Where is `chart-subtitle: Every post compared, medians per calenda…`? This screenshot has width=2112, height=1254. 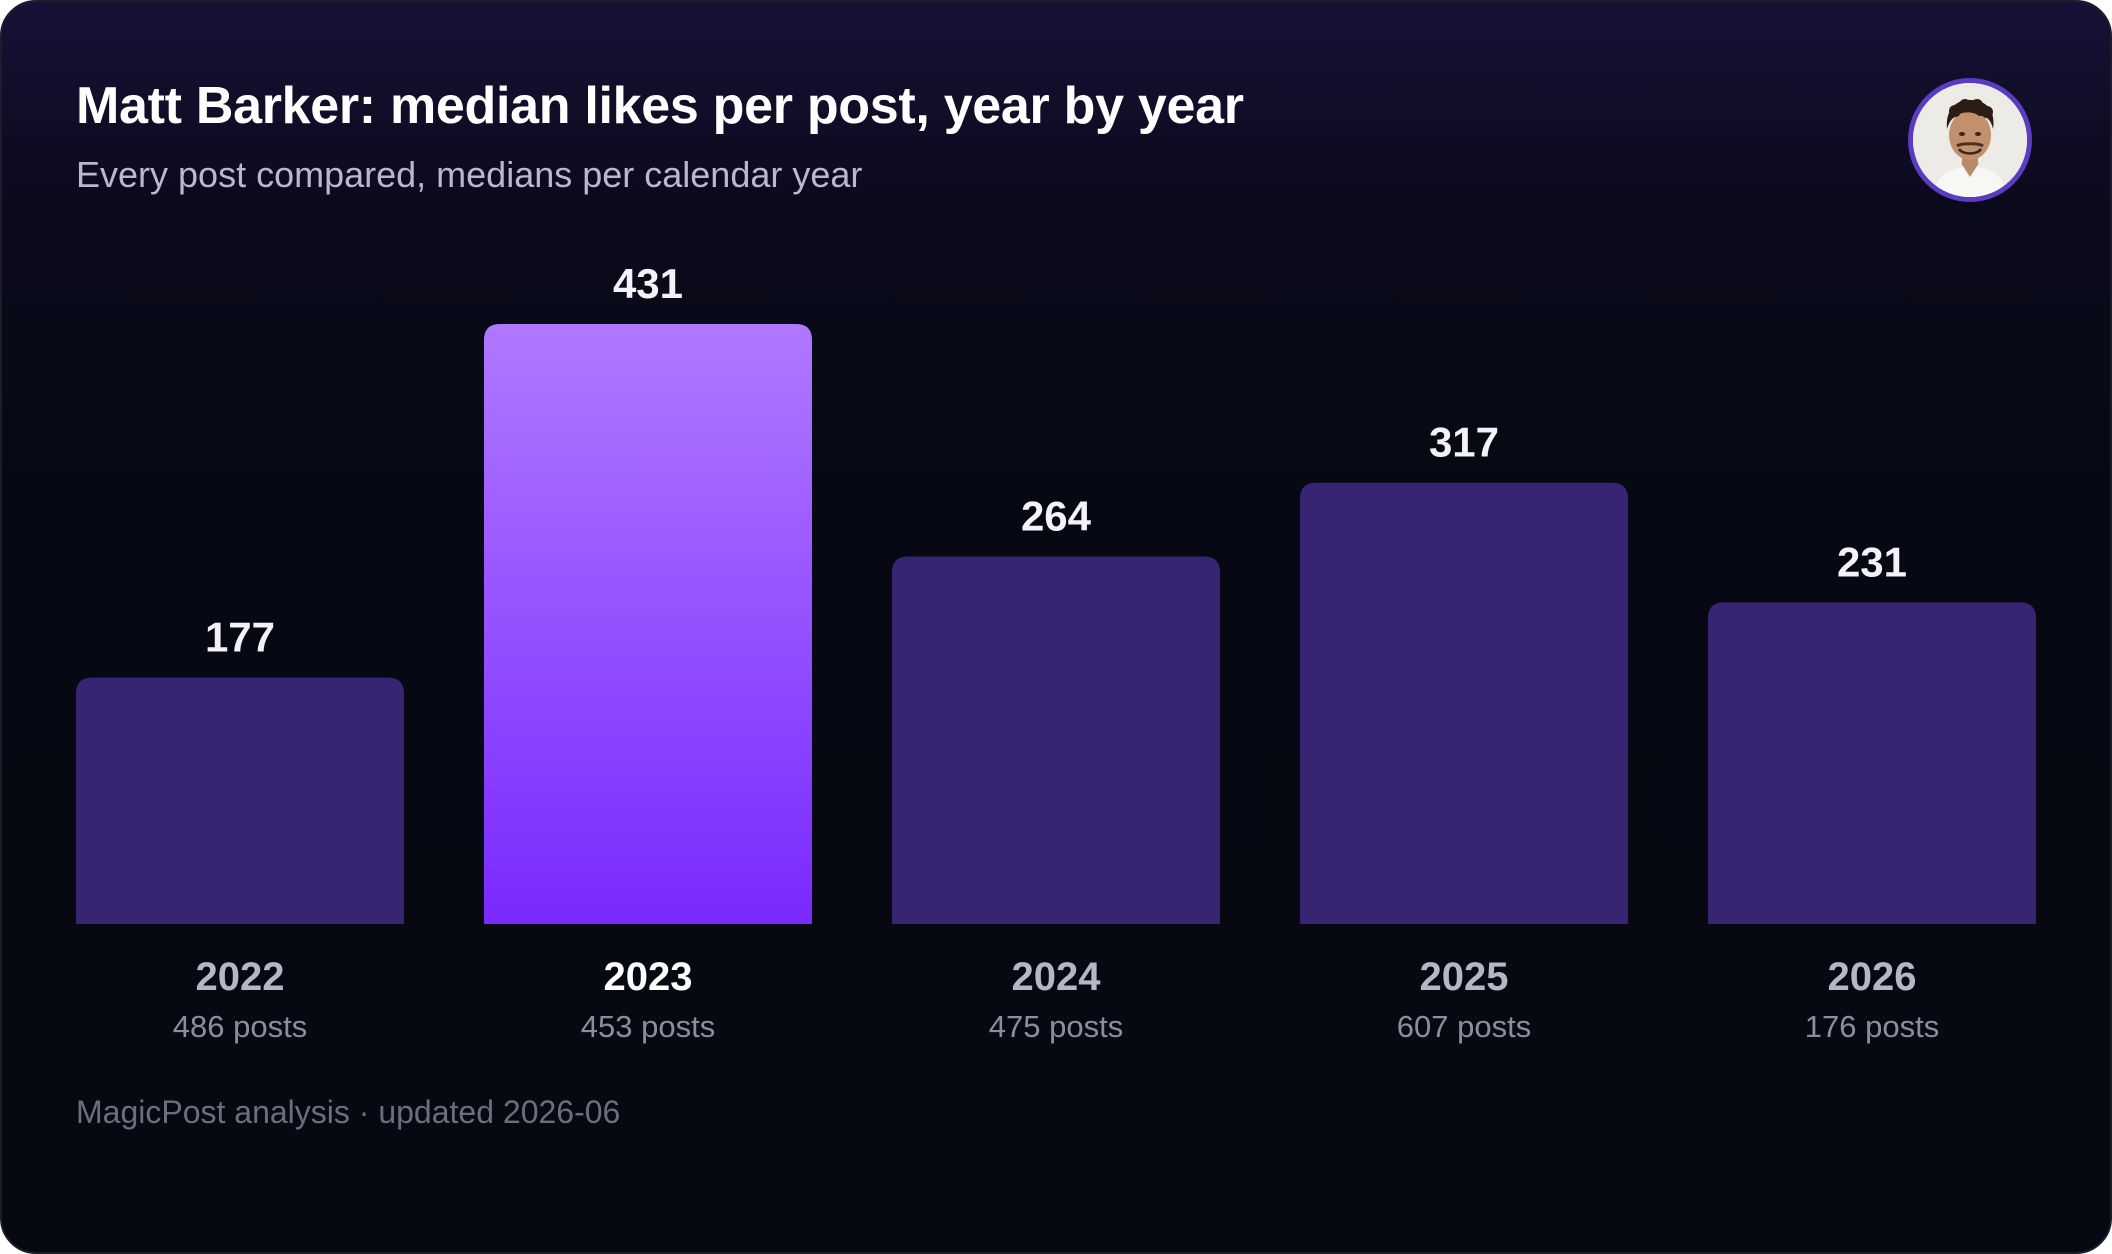 chart-subtitle: Every post compared, medians per calenda… is located at coordinates (469, 174).